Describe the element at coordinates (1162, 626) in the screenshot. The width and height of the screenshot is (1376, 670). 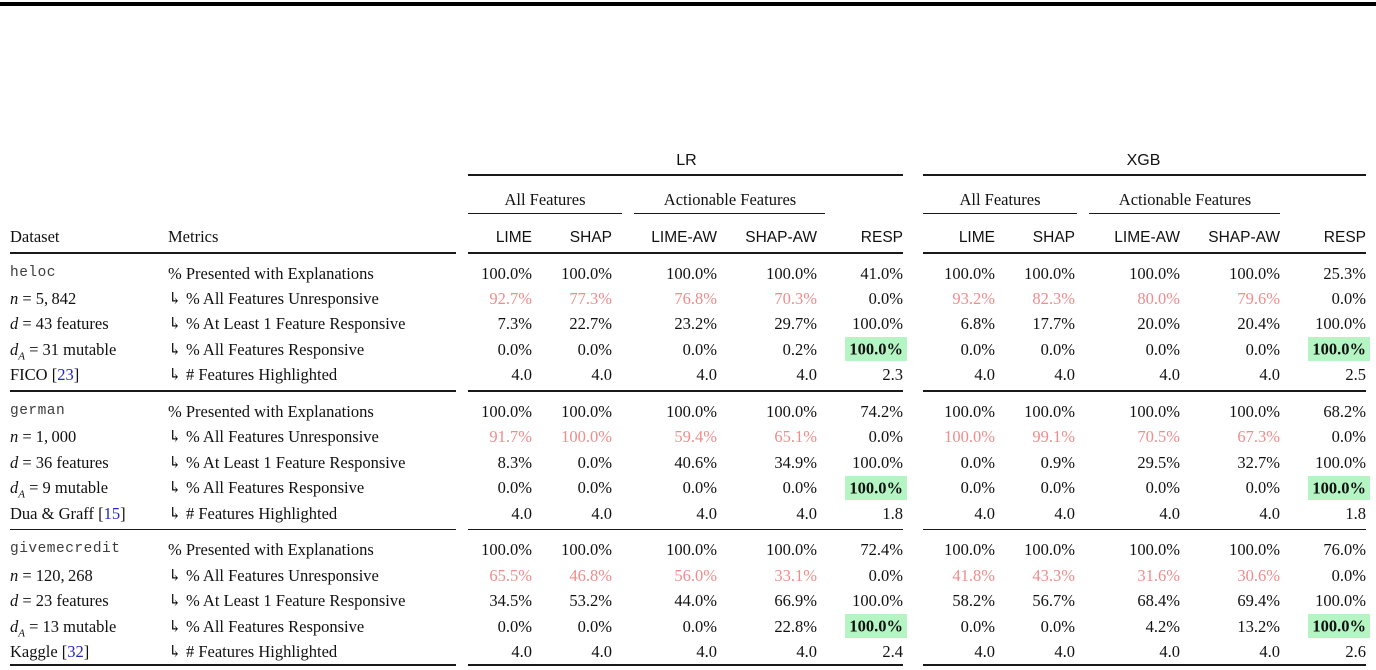
I see `metric-value: 4.2%` at that location.